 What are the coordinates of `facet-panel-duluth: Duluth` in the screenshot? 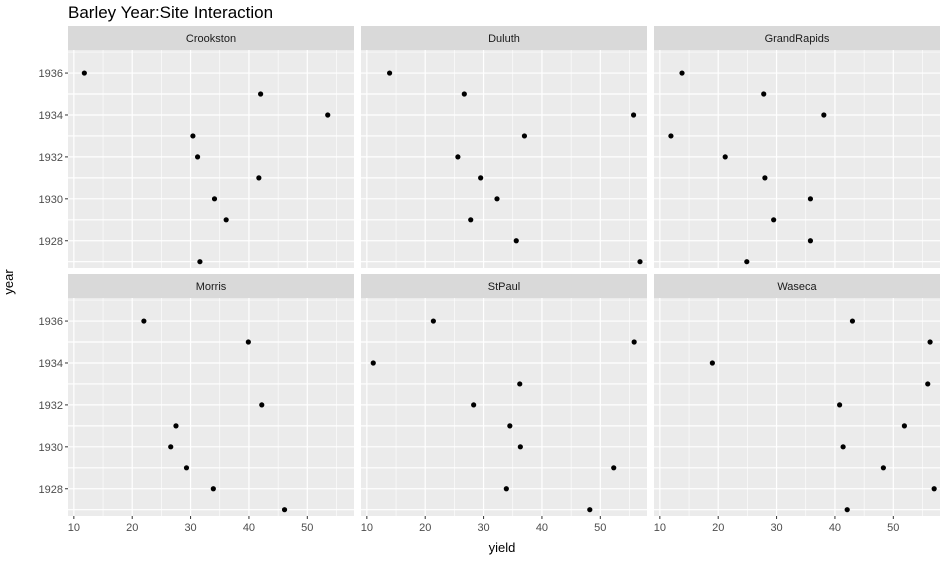 It's located at (504, 147).